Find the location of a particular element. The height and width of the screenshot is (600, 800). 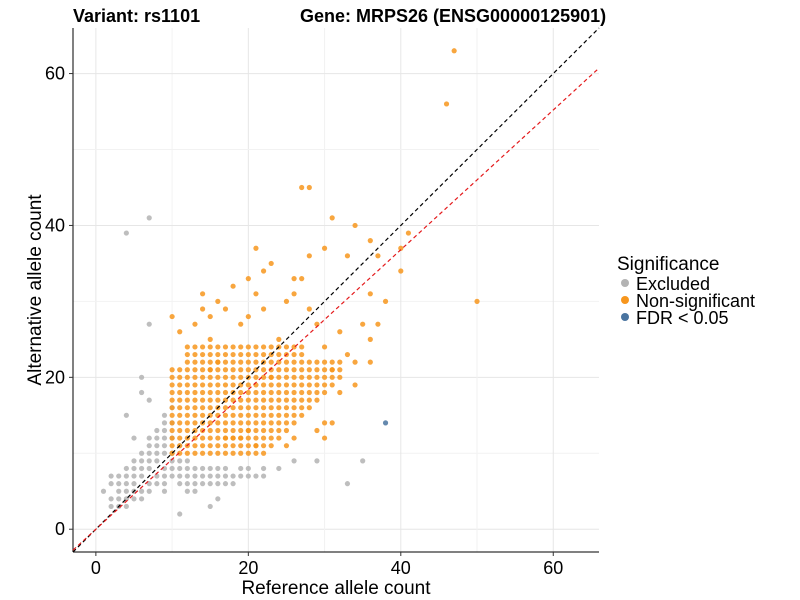

x-tick-label: 60 is located at coordinates (553, 568).